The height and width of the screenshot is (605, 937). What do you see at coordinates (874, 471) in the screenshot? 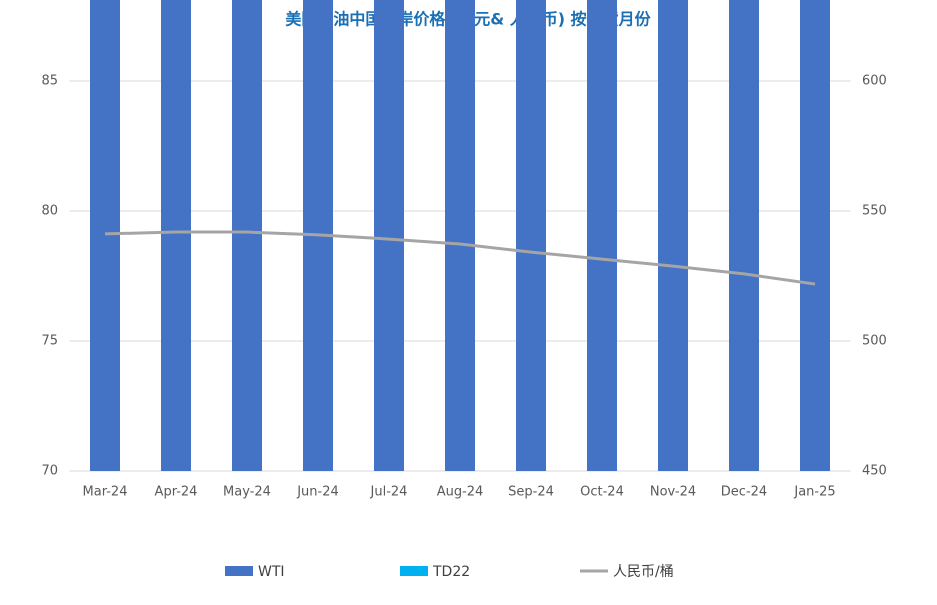
I see `y2-tick-label: 450` at bounding box center [874, 471].